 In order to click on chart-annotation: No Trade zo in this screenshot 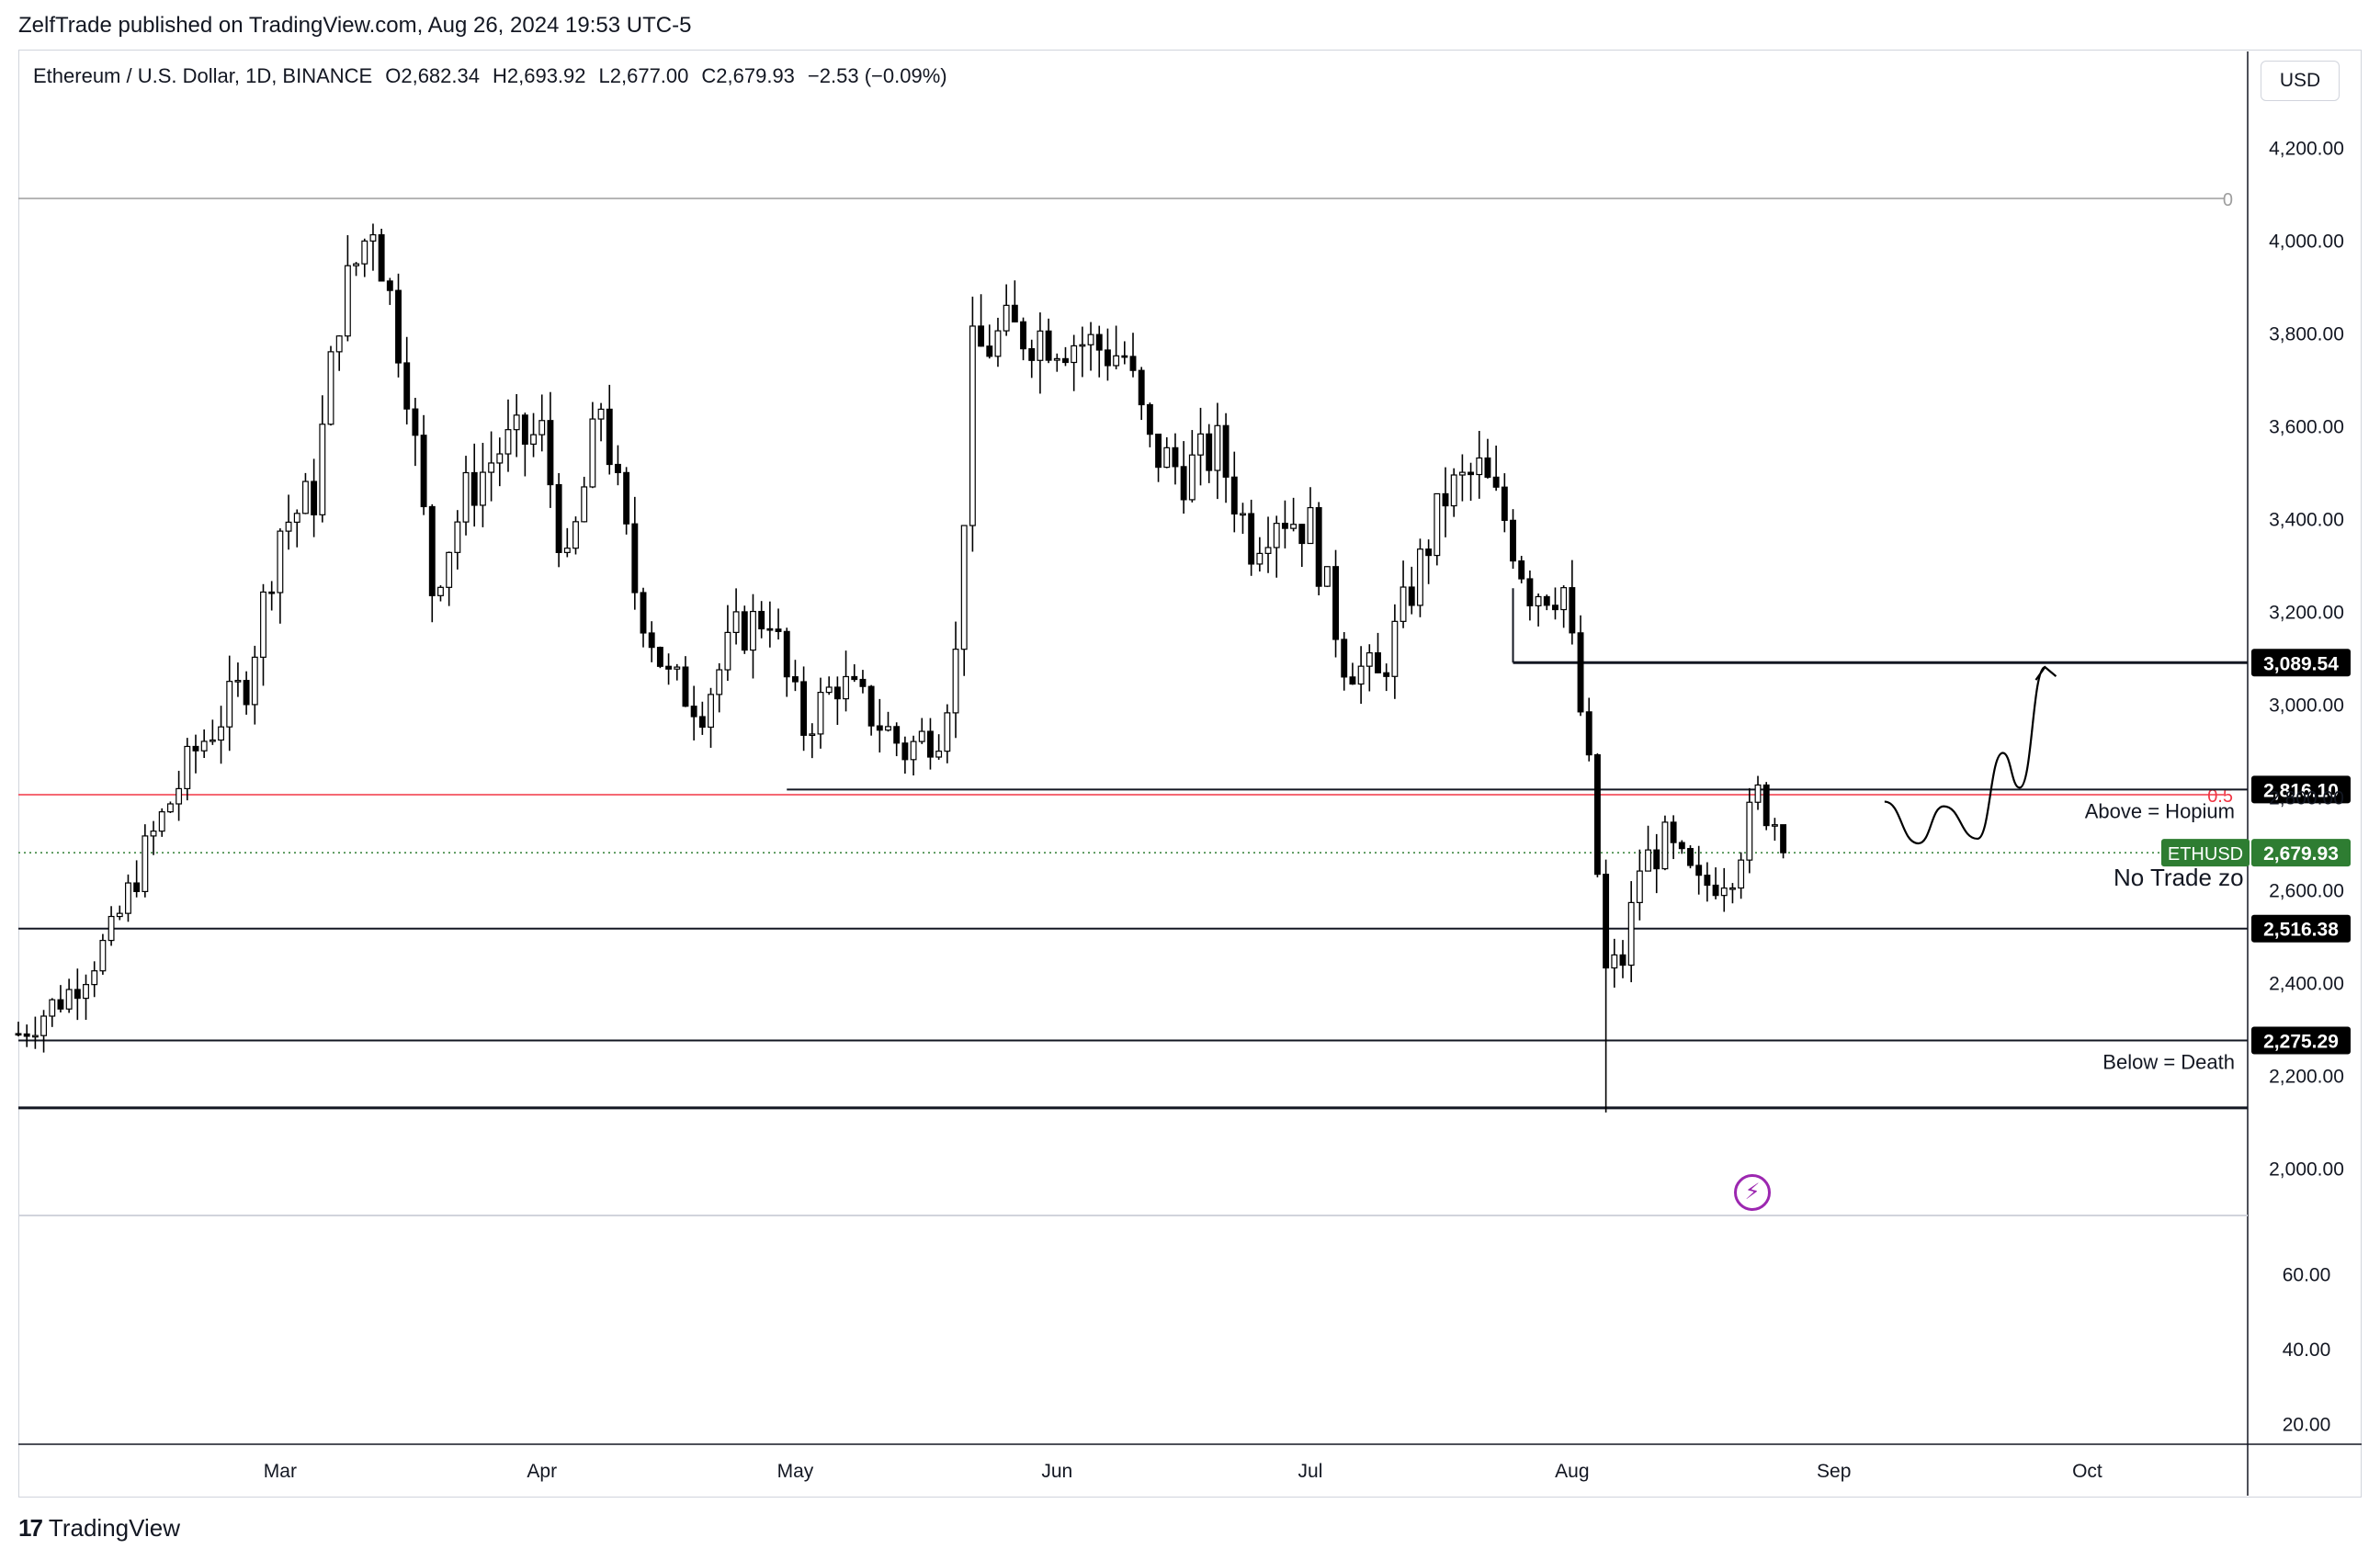, I will do `click(2179, 877)`.